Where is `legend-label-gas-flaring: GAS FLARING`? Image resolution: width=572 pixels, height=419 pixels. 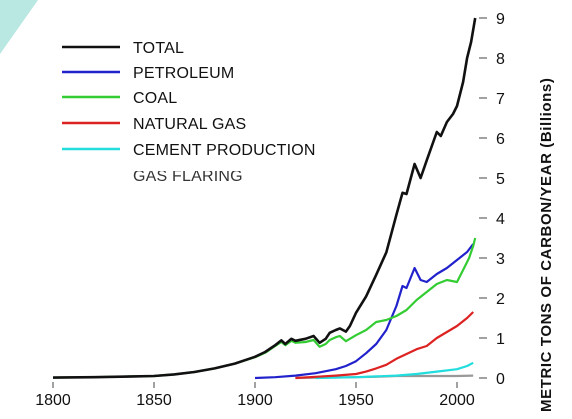 legend-label-gas-flaring: GAS FLARING is located at coordinates (188, 176).